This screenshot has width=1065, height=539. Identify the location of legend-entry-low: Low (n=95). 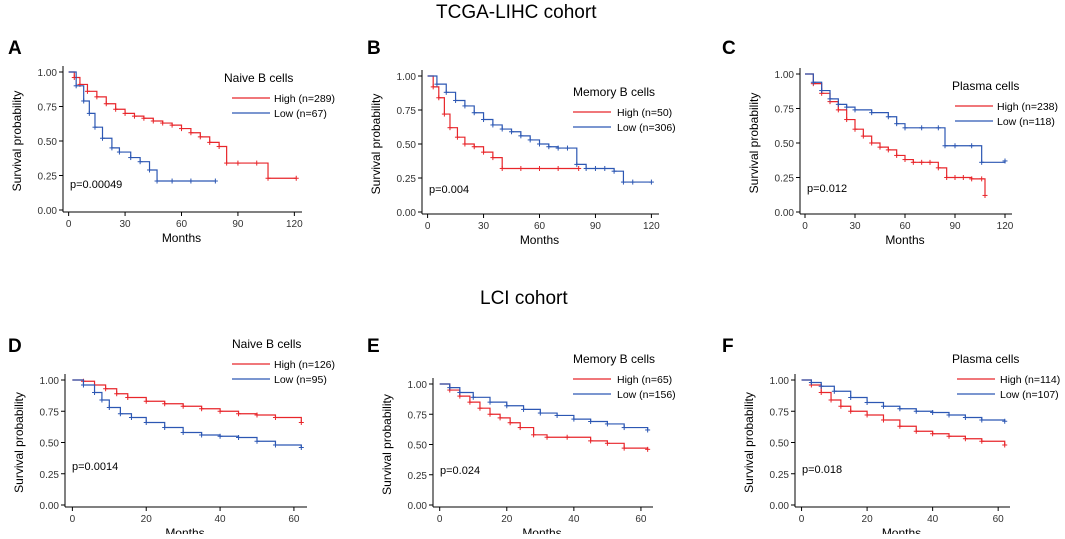
(300, 380).